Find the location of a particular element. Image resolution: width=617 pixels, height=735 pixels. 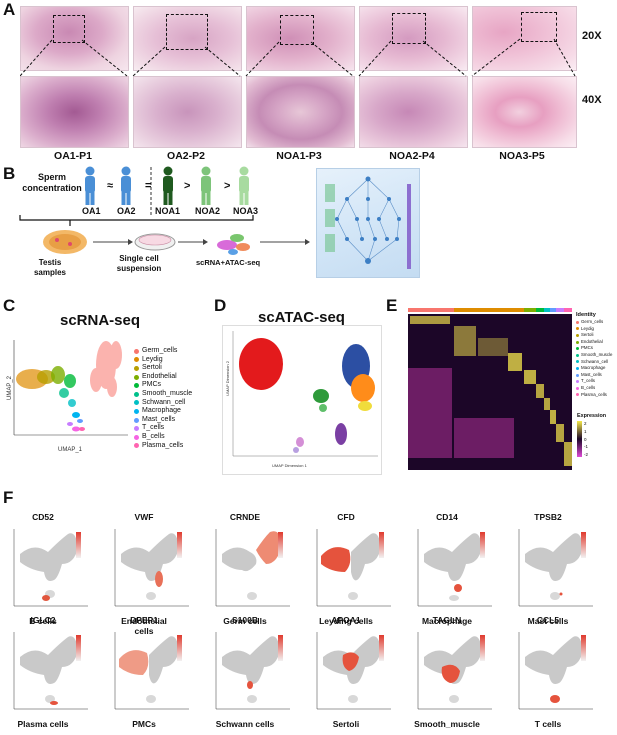

sample-label-noa2: NOA2-P4 is located at coordinates (412, 156).